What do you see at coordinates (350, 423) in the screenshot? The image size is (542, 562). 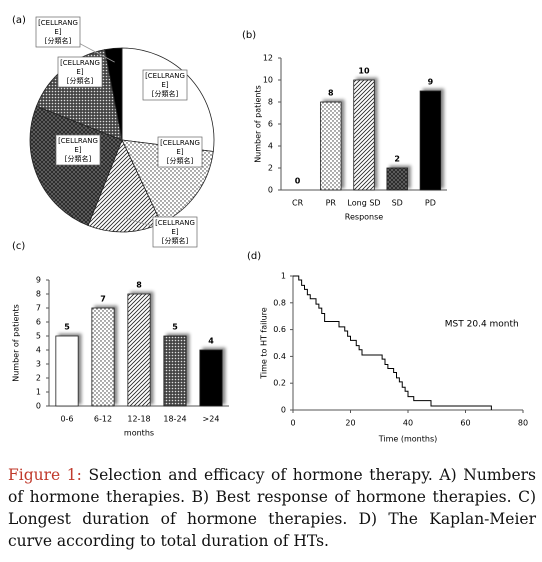 I see `x-tick-label: 20` at bounding box center [350, 423].